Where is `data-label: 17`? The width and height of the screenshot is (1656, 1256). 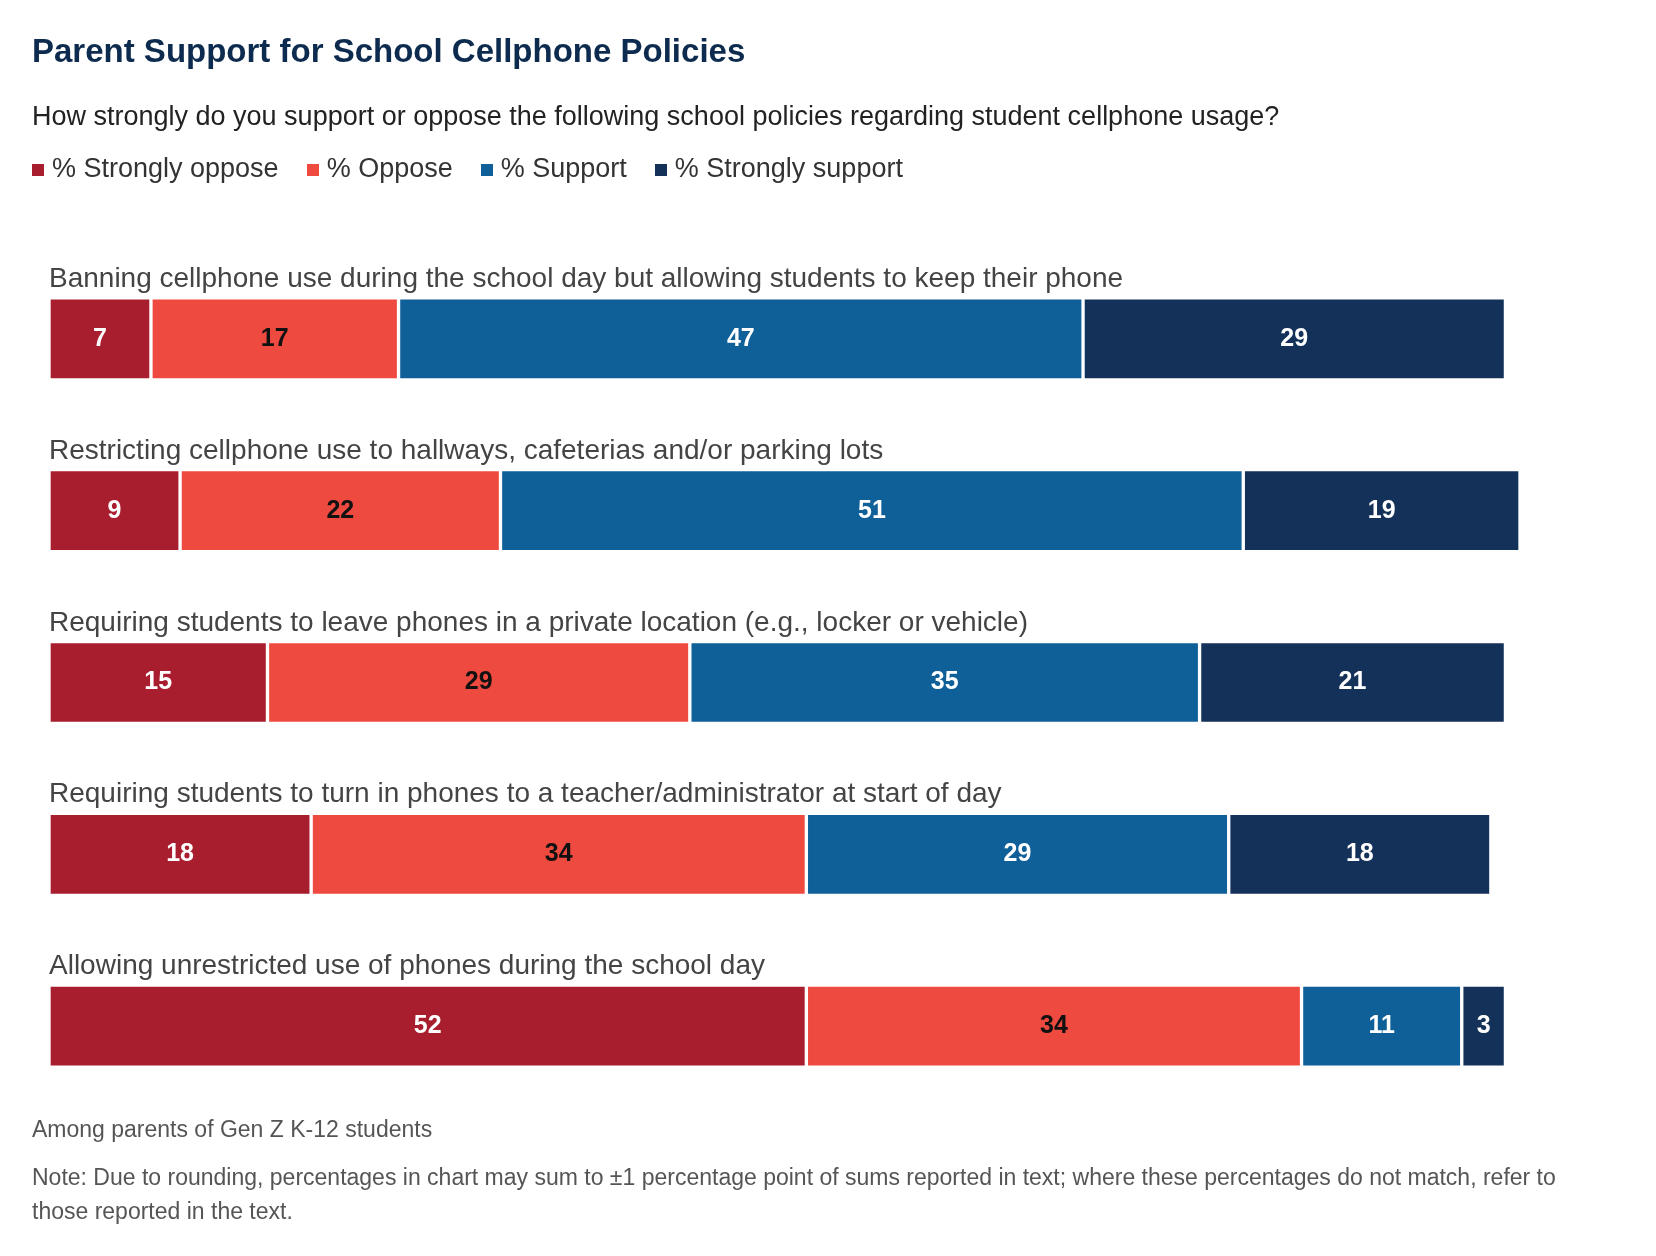 data-label: 17 is located at coordinates (274, 336).